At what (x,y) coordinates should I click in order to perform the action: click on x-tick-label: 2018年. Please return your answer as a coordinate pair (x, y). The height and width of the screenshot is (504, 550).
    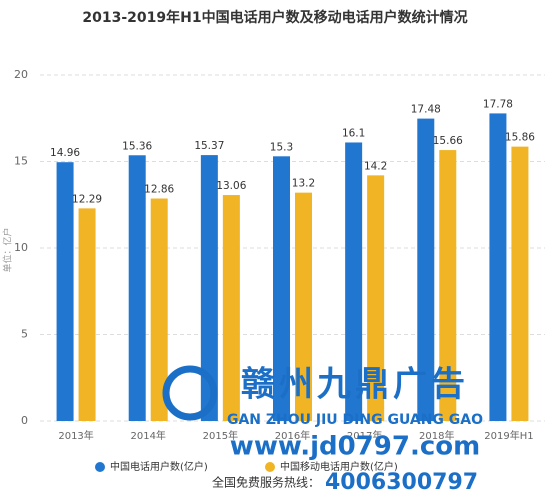
    Looking at the image, I should click on (436, 435).